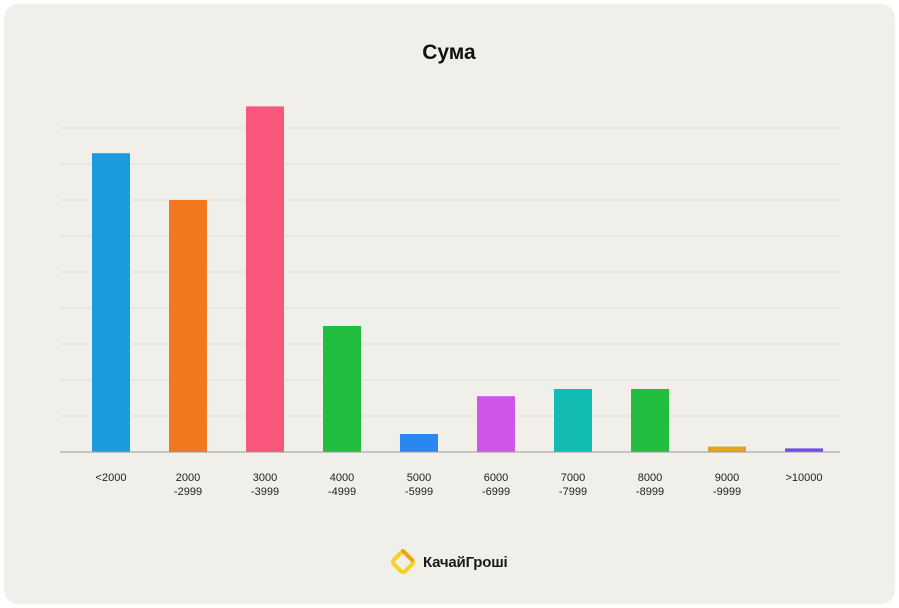 Image resolution: width=899 pixels, height=608 pixels. Describe the element at coordinates (573, 478) in the screenshot. I see `x-tick-label-line: 7000` at that location.